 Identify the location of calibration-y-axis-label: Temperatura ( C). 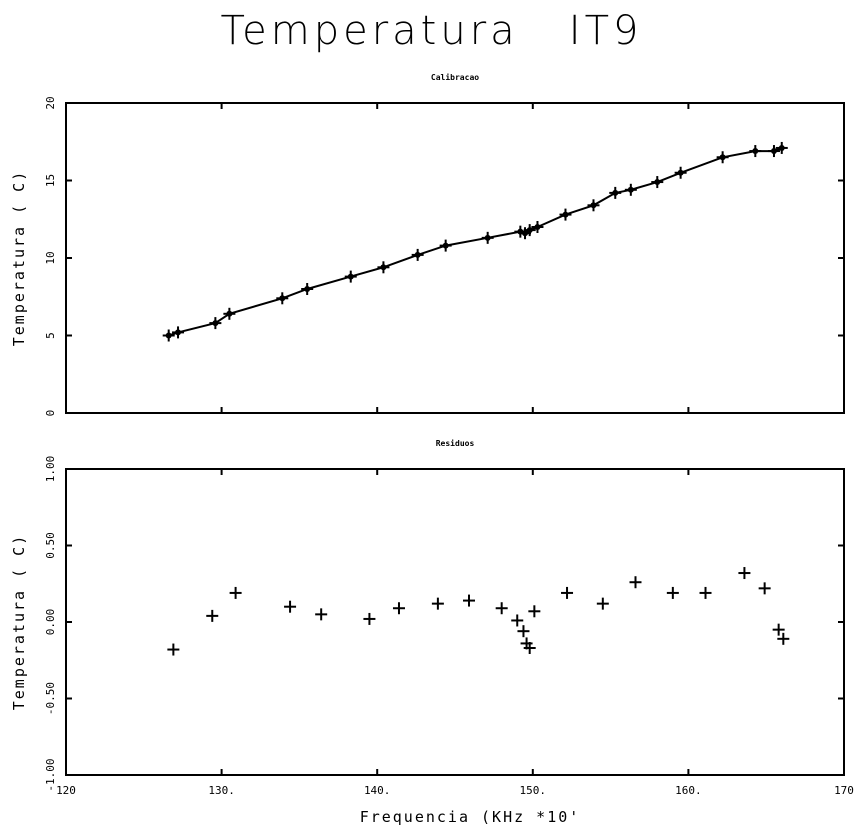
(19, 258).